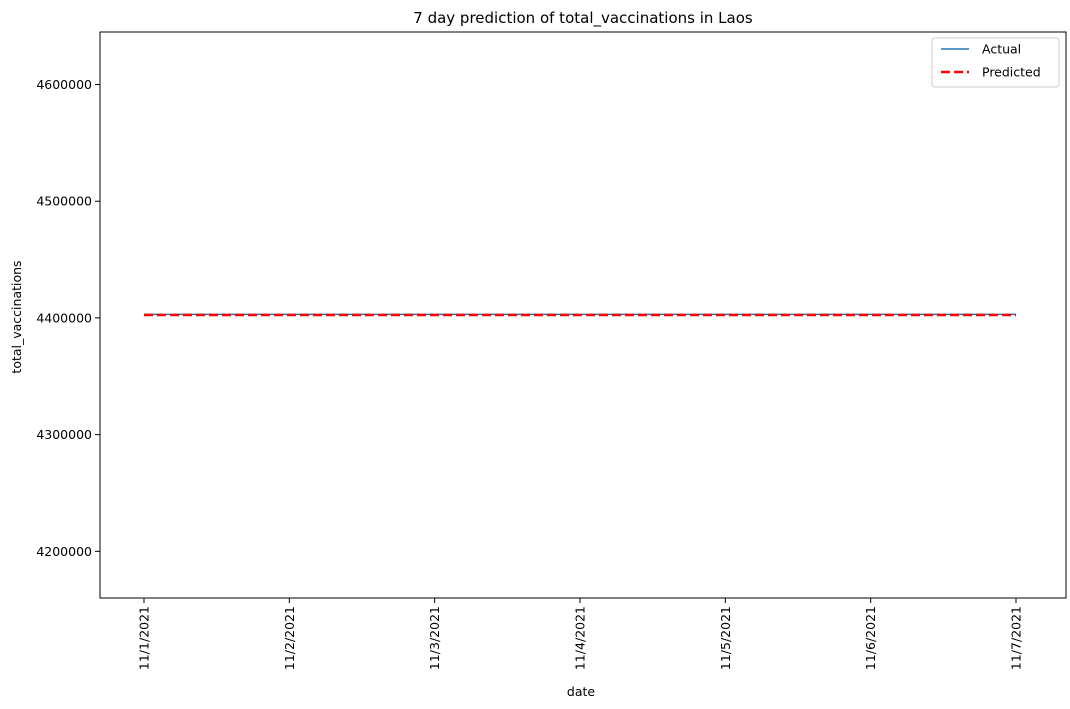  I want to click on x-tick-label: 11/2/2021, so click(289, 638).